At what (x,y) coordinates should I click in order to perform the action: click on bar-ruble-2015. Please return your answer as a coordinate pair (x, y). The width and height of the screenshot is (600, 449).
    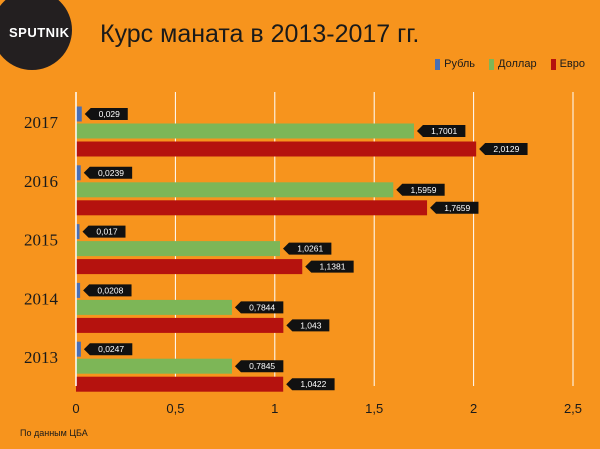
    Looking at the image, I should click on (78, 232).